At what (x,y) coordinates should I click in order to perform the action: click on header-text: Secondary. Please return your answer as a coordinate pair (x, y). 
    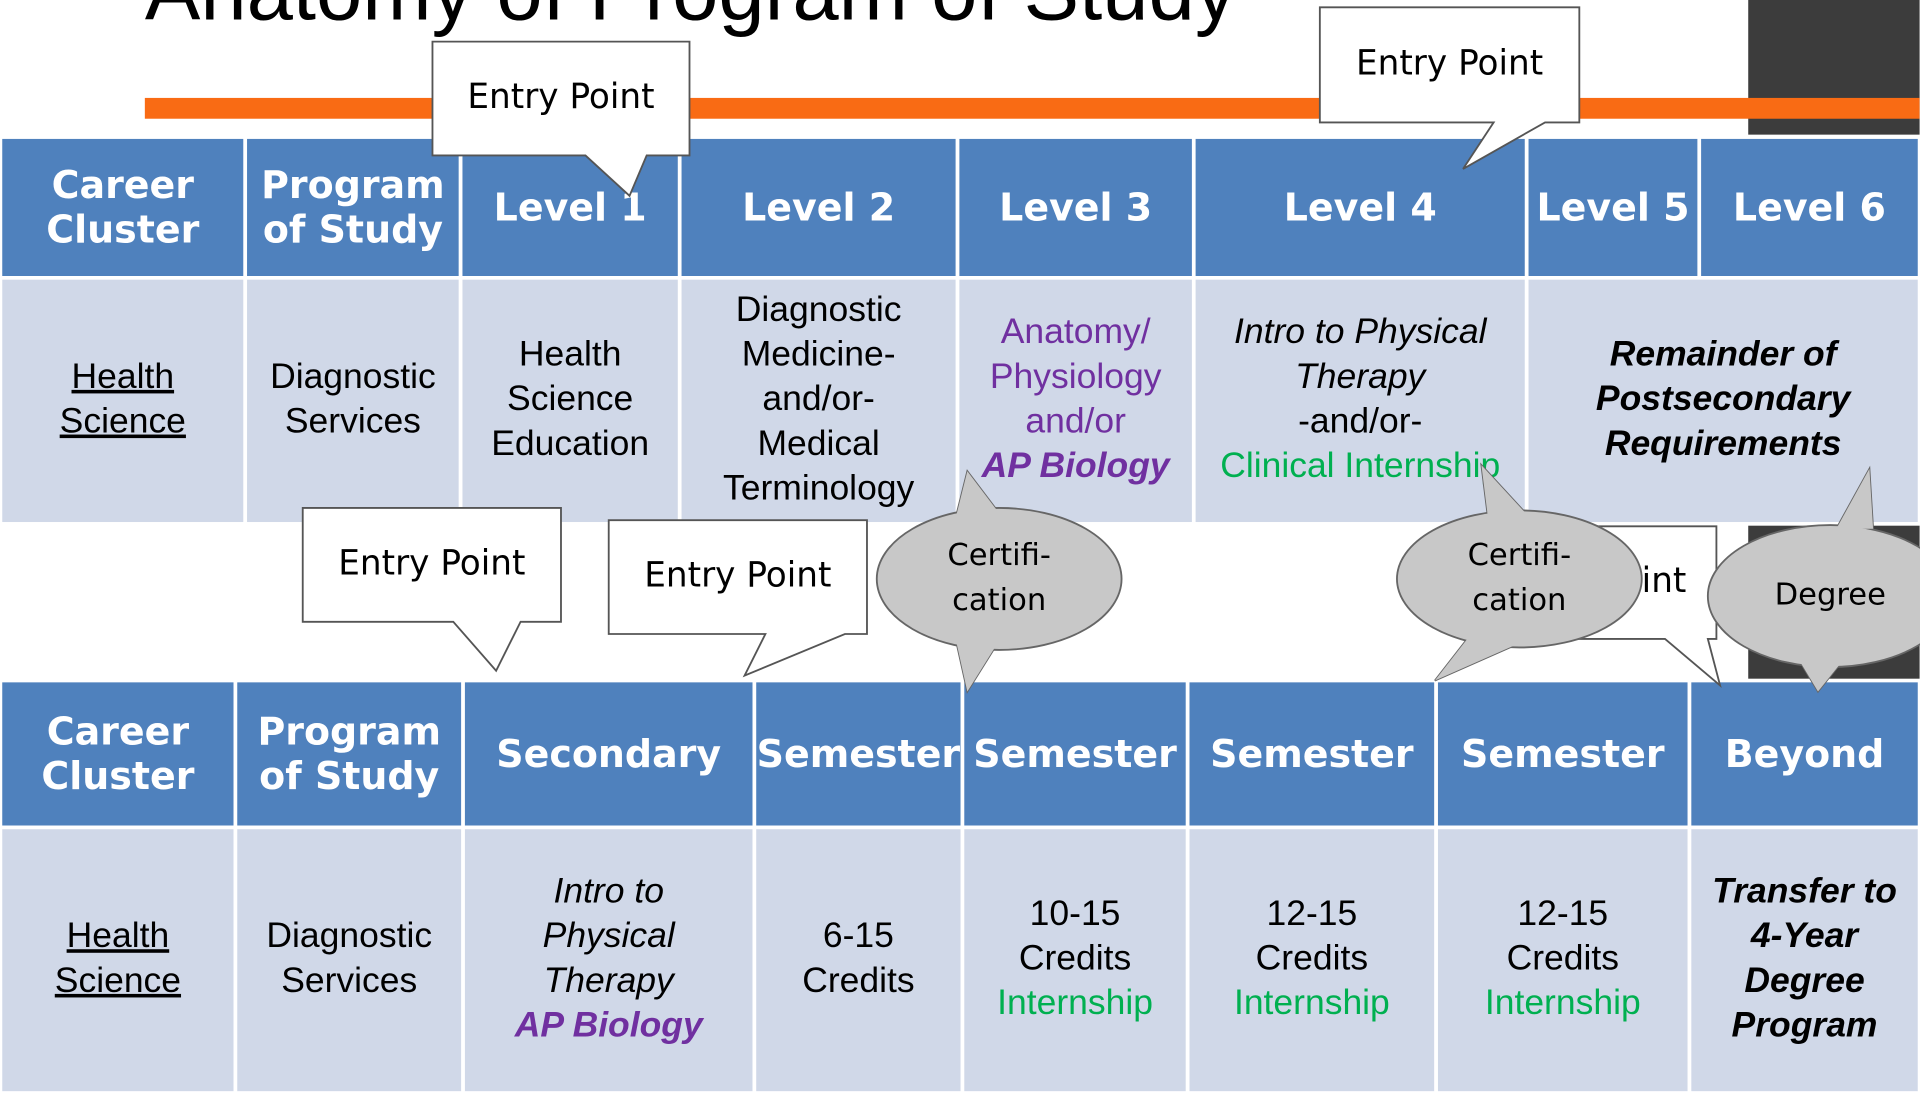
    Looking at the image, I should click on (608, 754).